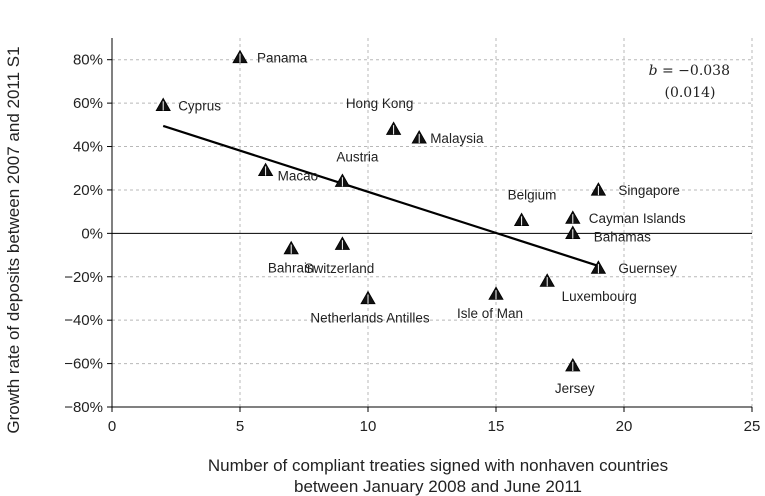 Image resolution: width=765 pixels, height=496 pixels. I want to click on coefficient-symbol: b, so click(653, 71).